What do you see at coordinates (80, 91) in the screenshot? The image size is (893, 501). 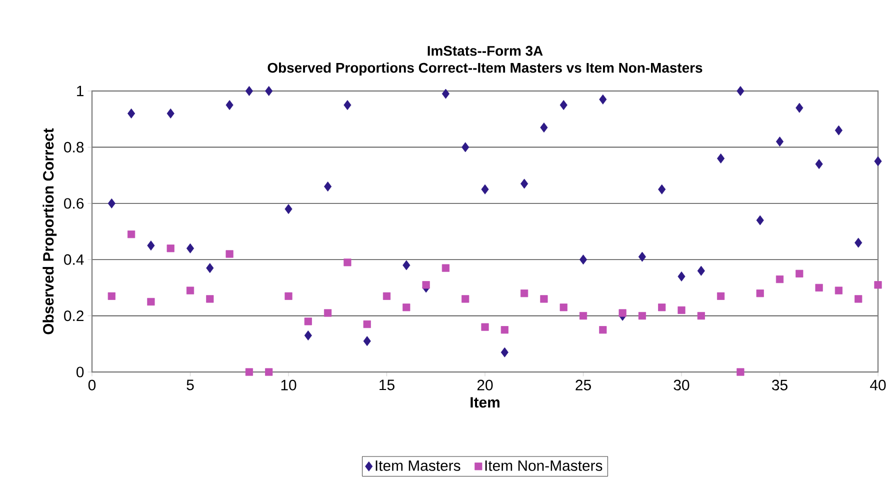 I see `y-tick-label: 1` at bounding box center [80, 91].